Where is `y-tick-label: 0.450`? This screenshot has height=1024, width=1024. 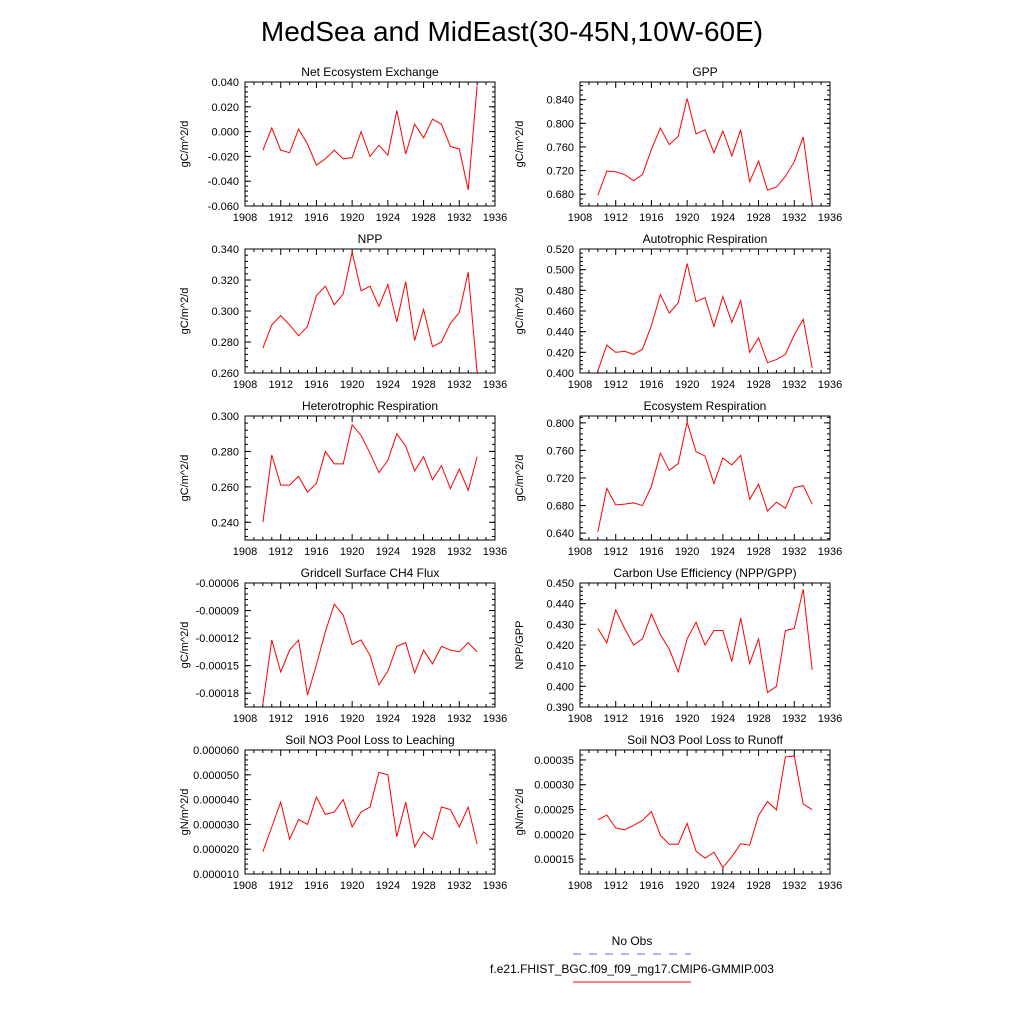
y-tick-label: 0.450 is located at coordinates (560, 584).